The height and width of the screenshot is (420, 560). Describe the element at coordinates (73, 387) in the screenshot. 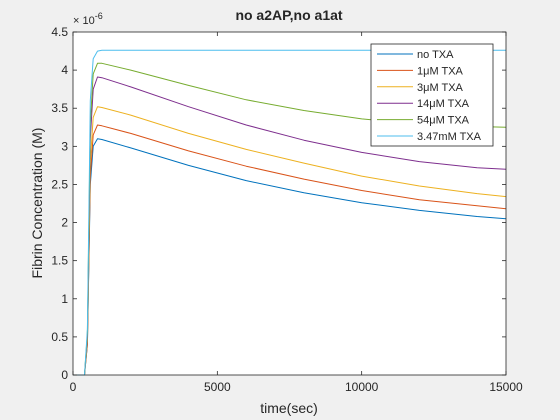

I see `x-tick-label: 0` at that location.